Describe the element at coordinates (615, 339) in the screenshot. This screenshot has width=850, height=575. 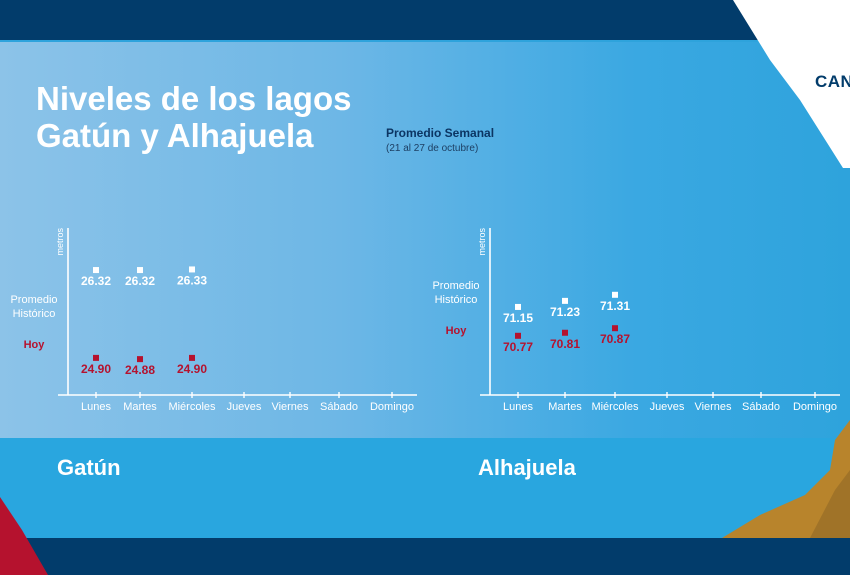
I see `data-label: 70.87` at that location.